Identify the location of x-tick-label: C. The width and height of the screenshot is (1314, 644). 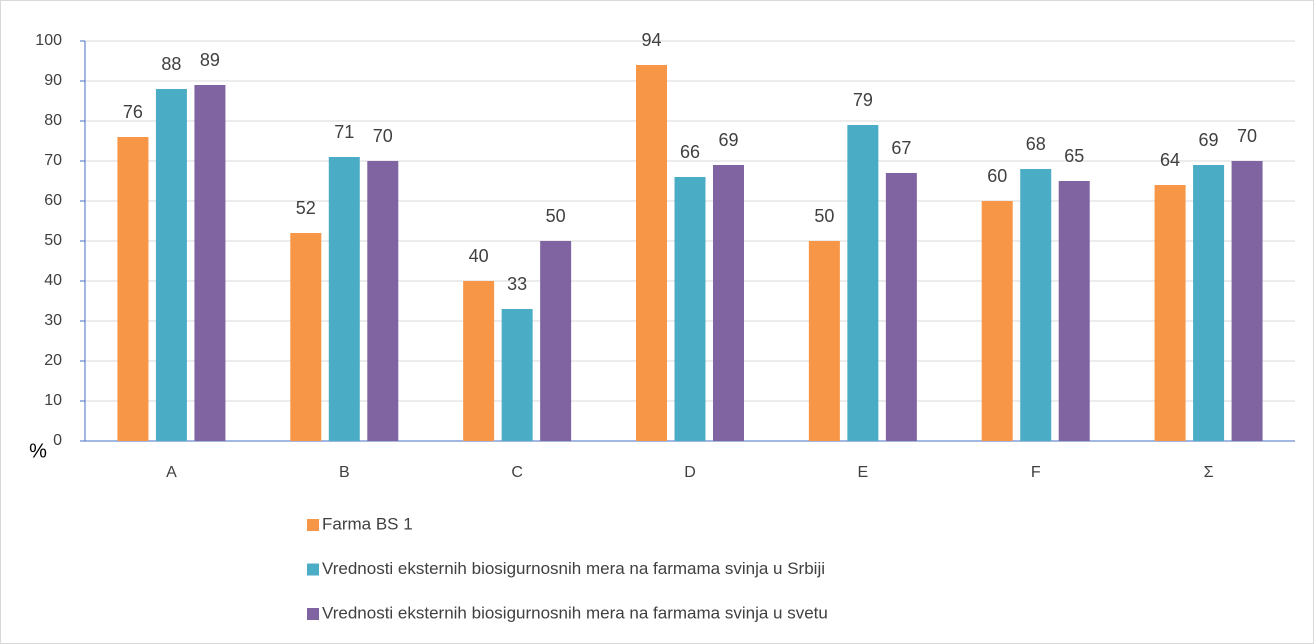
(517, 472).